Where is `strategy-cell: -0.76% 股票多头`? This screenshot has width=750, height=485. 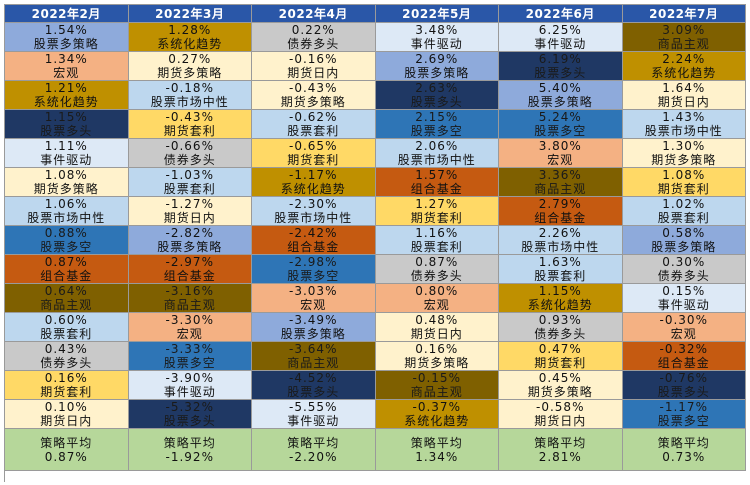
strategy-cell: -0.76% 股票多头 is located at coordinates (684, 385).